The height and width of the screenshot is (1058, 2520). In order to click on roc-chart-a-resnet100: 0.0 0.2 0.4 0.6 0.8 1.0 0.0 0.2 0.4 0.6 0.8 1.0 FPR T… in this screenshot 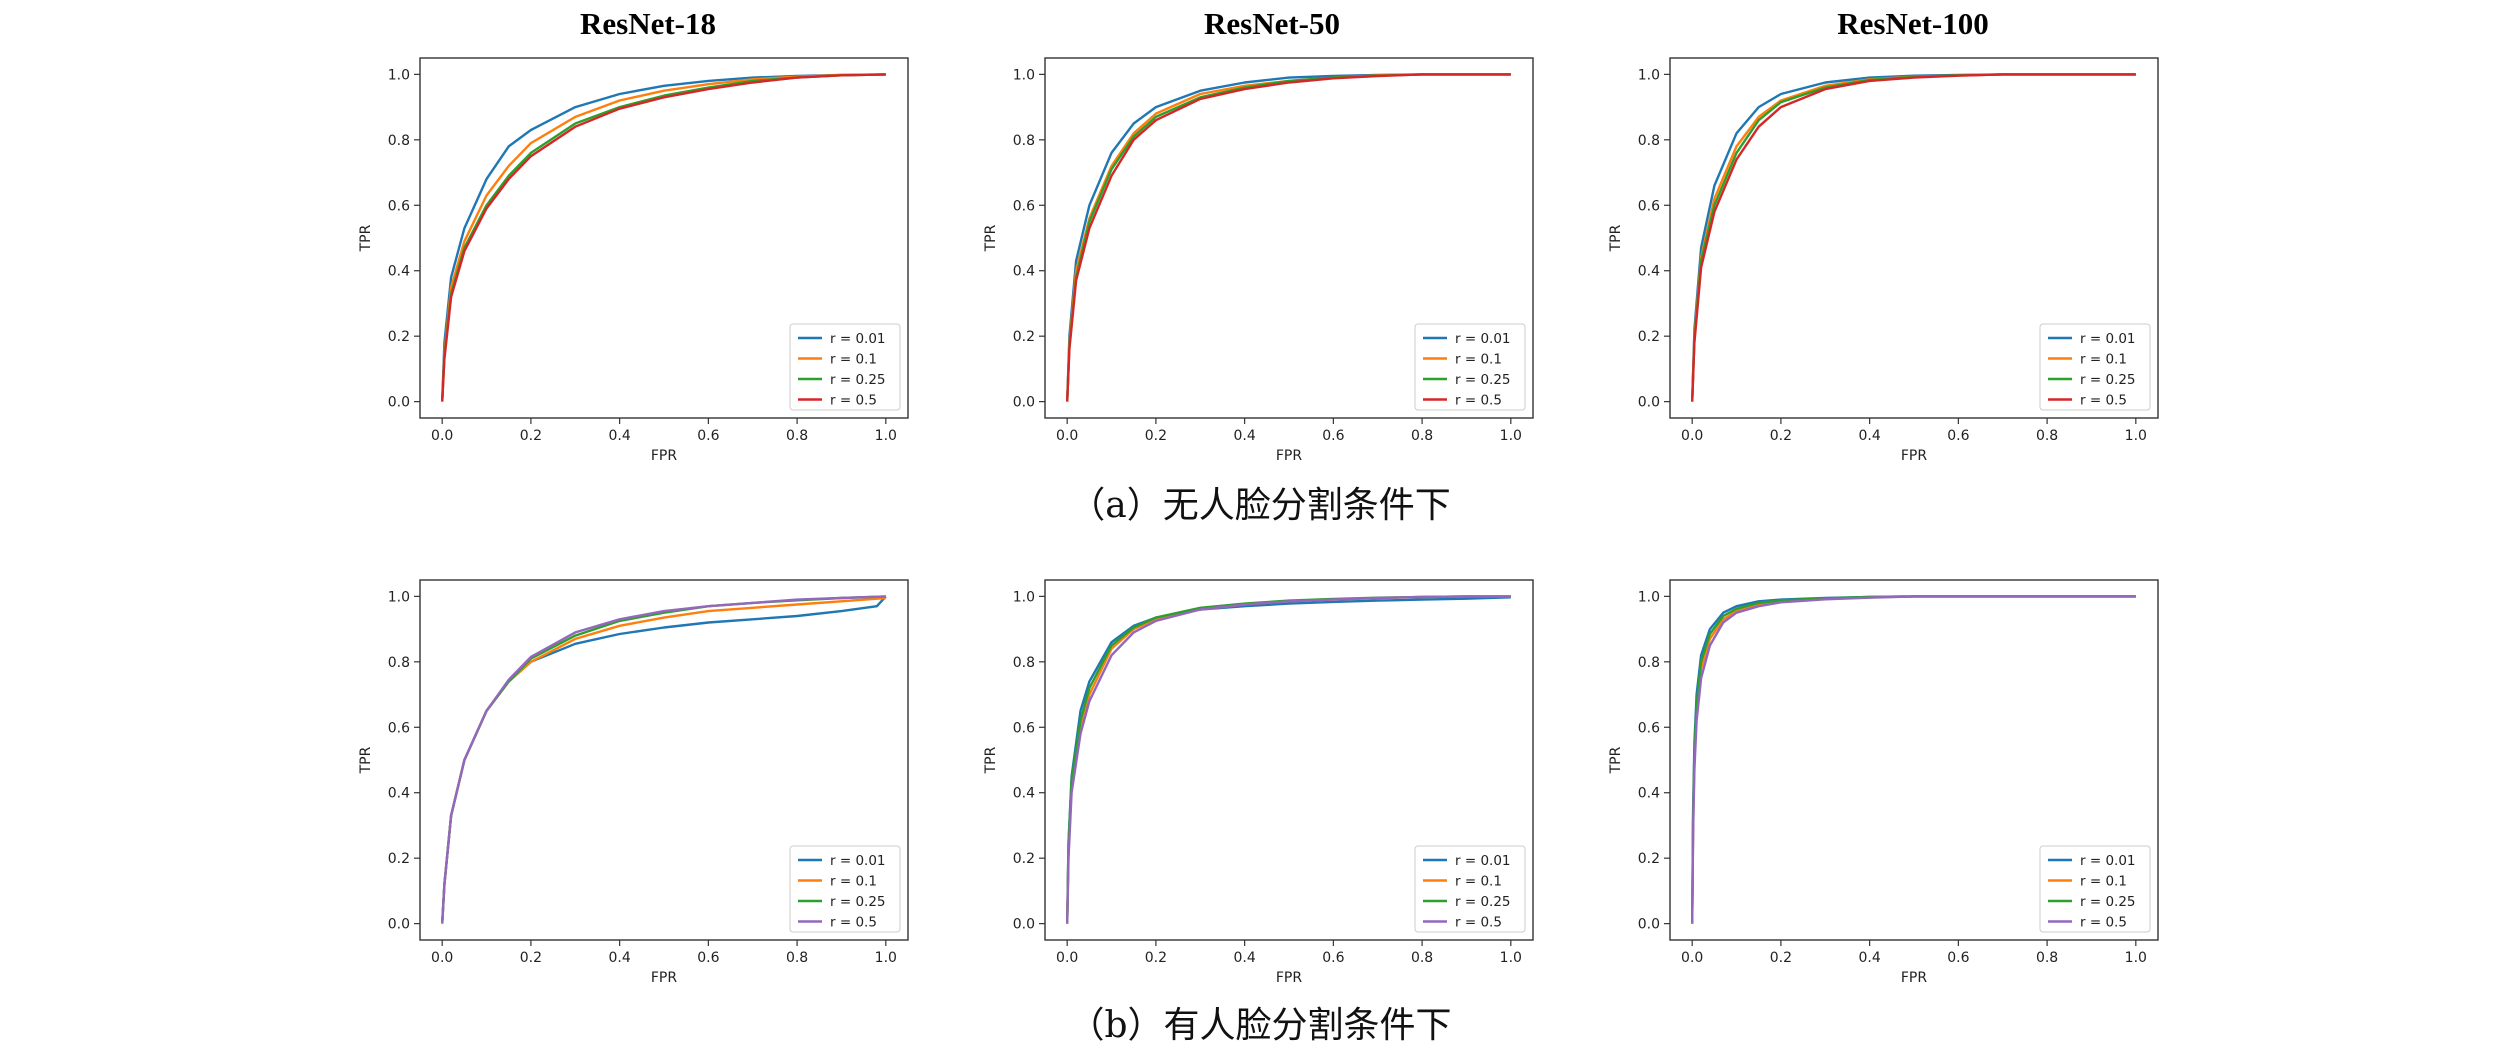, I will do `click(1883, 260)`.